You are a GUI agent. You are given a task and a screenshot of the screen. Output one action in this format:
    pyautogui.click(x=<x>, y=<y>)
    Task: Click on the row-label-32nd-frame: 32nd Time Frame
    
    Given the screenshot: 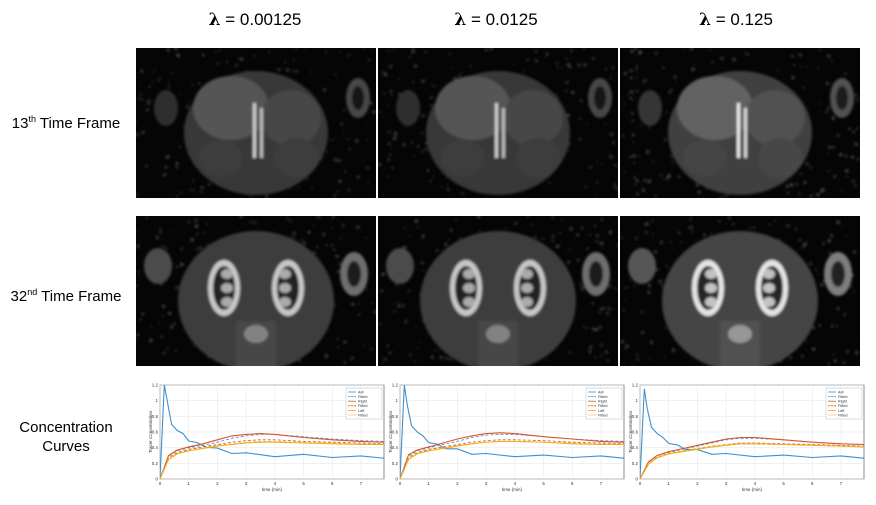 What is the action you would take?
    pyautogui.click(x=66, y=294)
    